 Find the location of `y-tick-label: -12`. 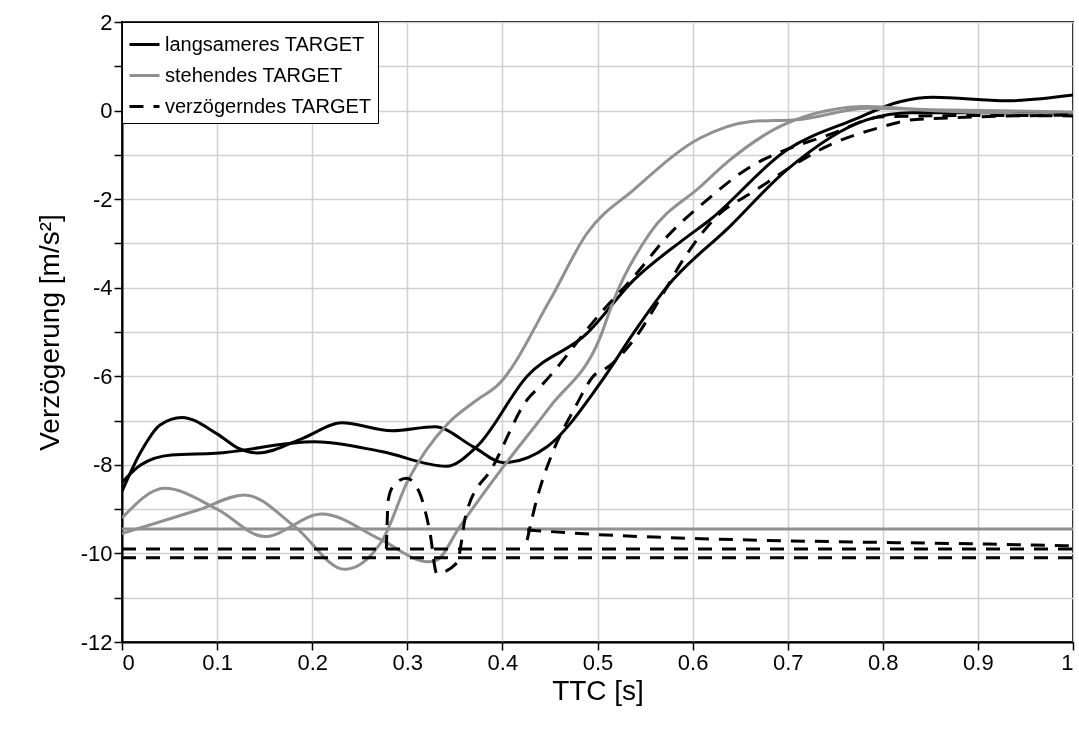

y-tick-label: -12 is located at coordinates (96, 642).